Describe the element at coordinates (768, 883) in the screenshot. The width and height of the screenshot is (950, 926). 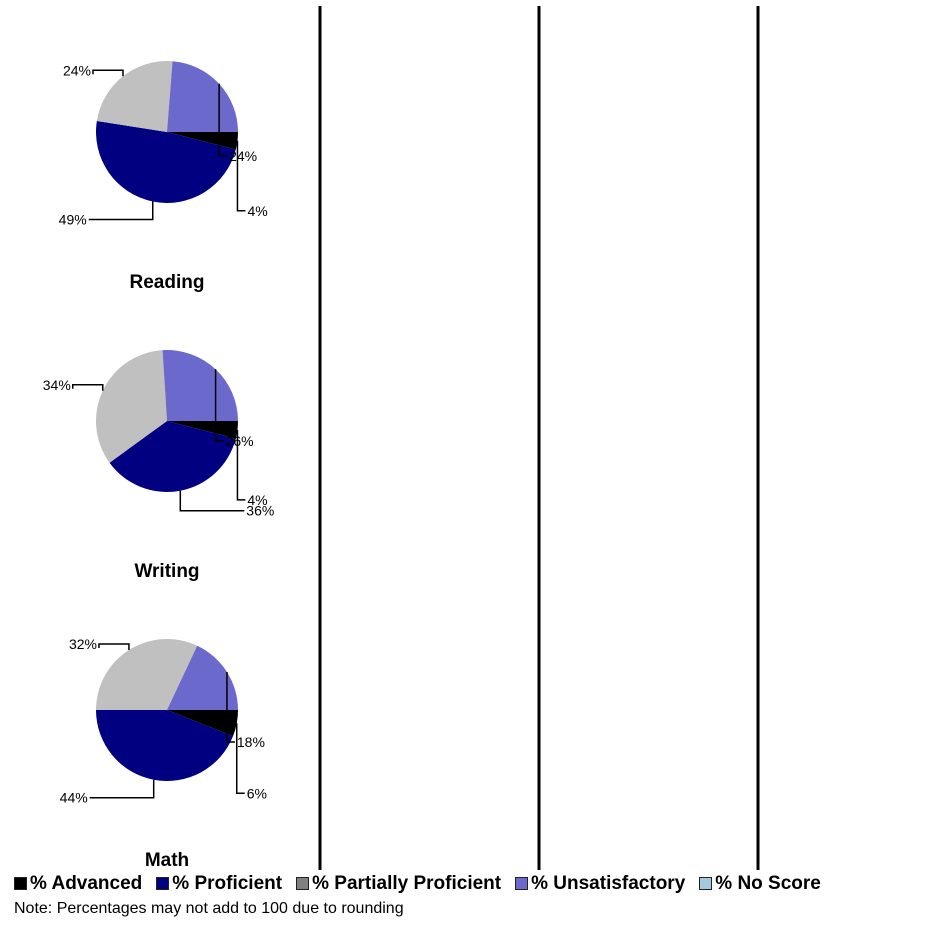
I see `legend-label: % No Score` at that location.